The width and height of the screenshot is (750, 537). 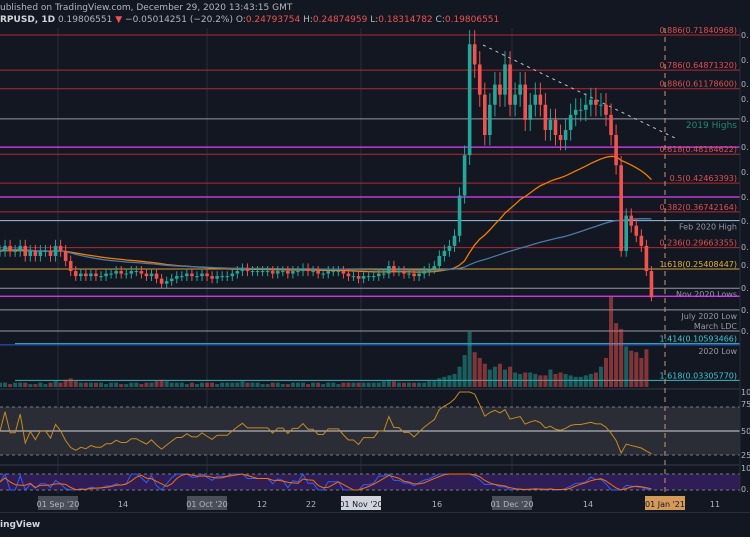 I want to click on close-label: C:, so click(x=440, y=20).